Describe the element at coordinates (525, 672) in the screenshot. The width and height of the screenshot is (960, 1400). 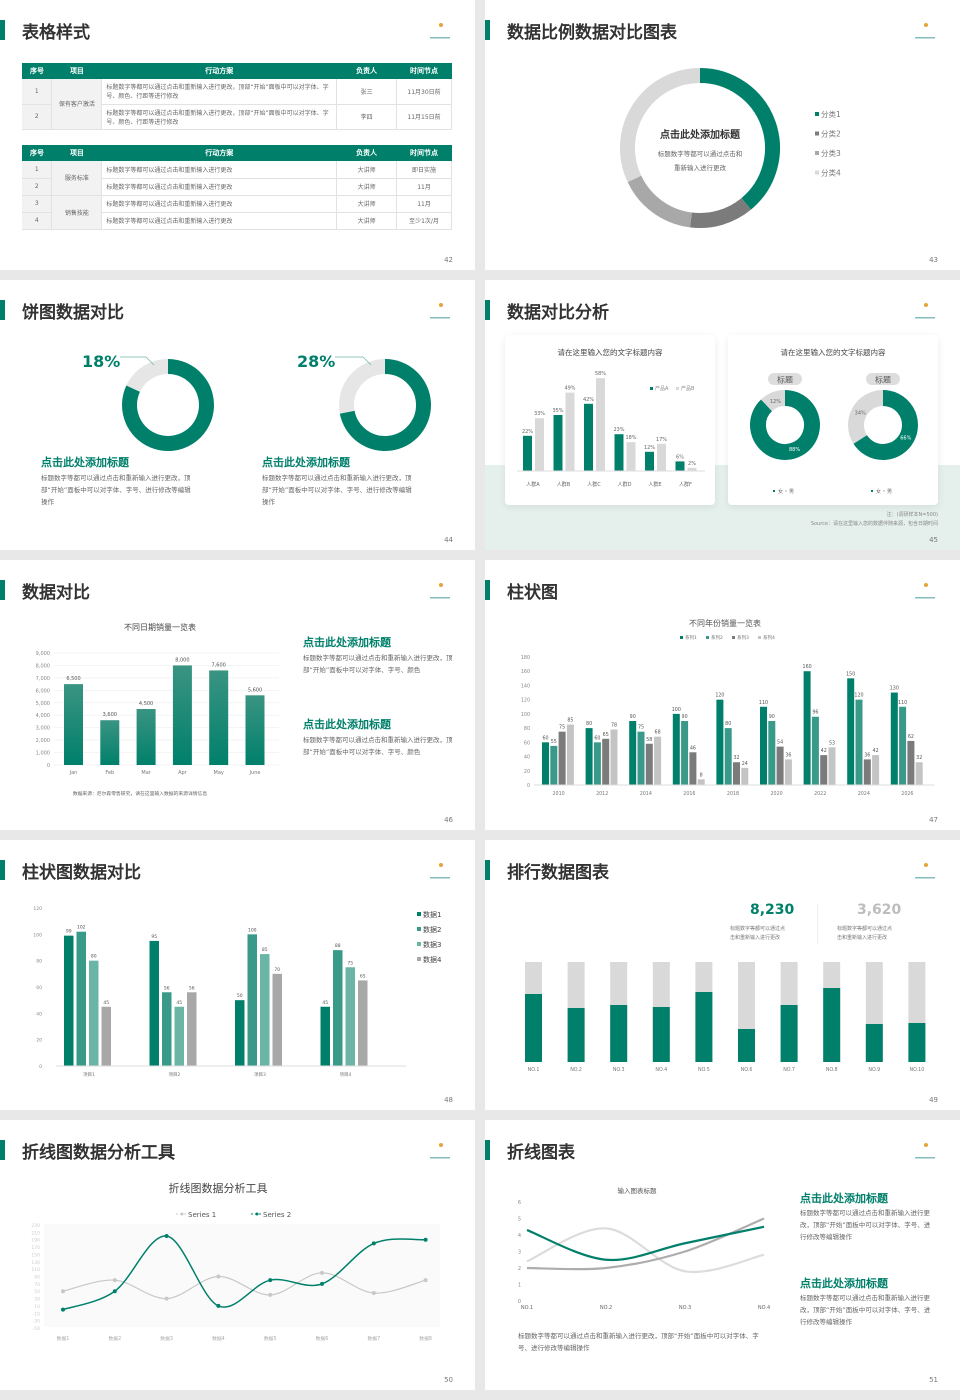
I see `y-tick-label: 160` at that location.